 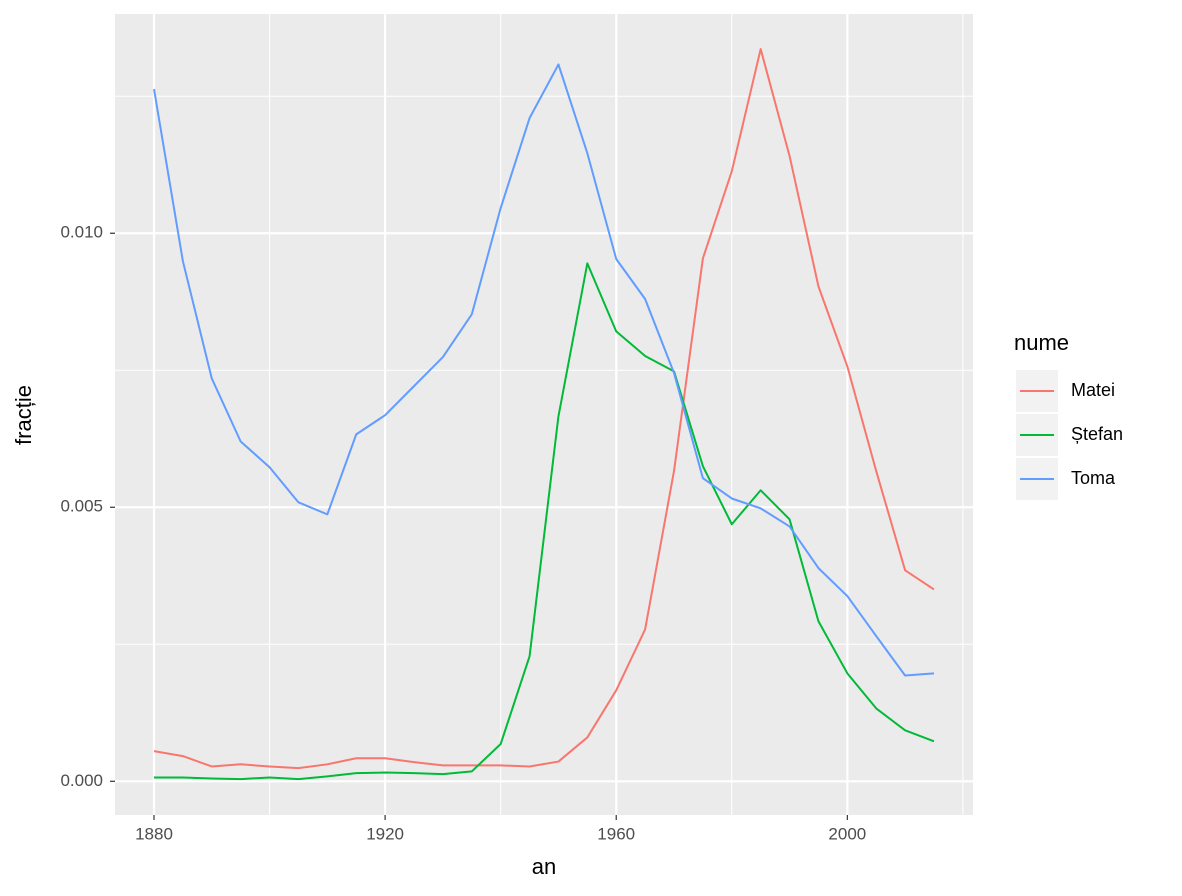 I want to click on legend-label: Matei, so click(x=1093, y=390).